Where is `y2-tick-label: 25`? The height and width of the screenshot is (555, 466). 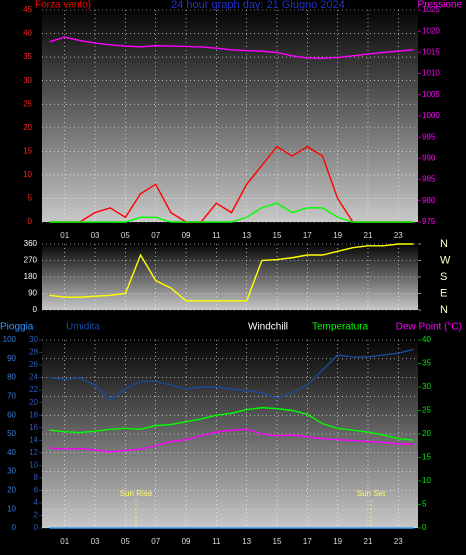
y2-tick-label: 25 is located at coordinates (426, 410).